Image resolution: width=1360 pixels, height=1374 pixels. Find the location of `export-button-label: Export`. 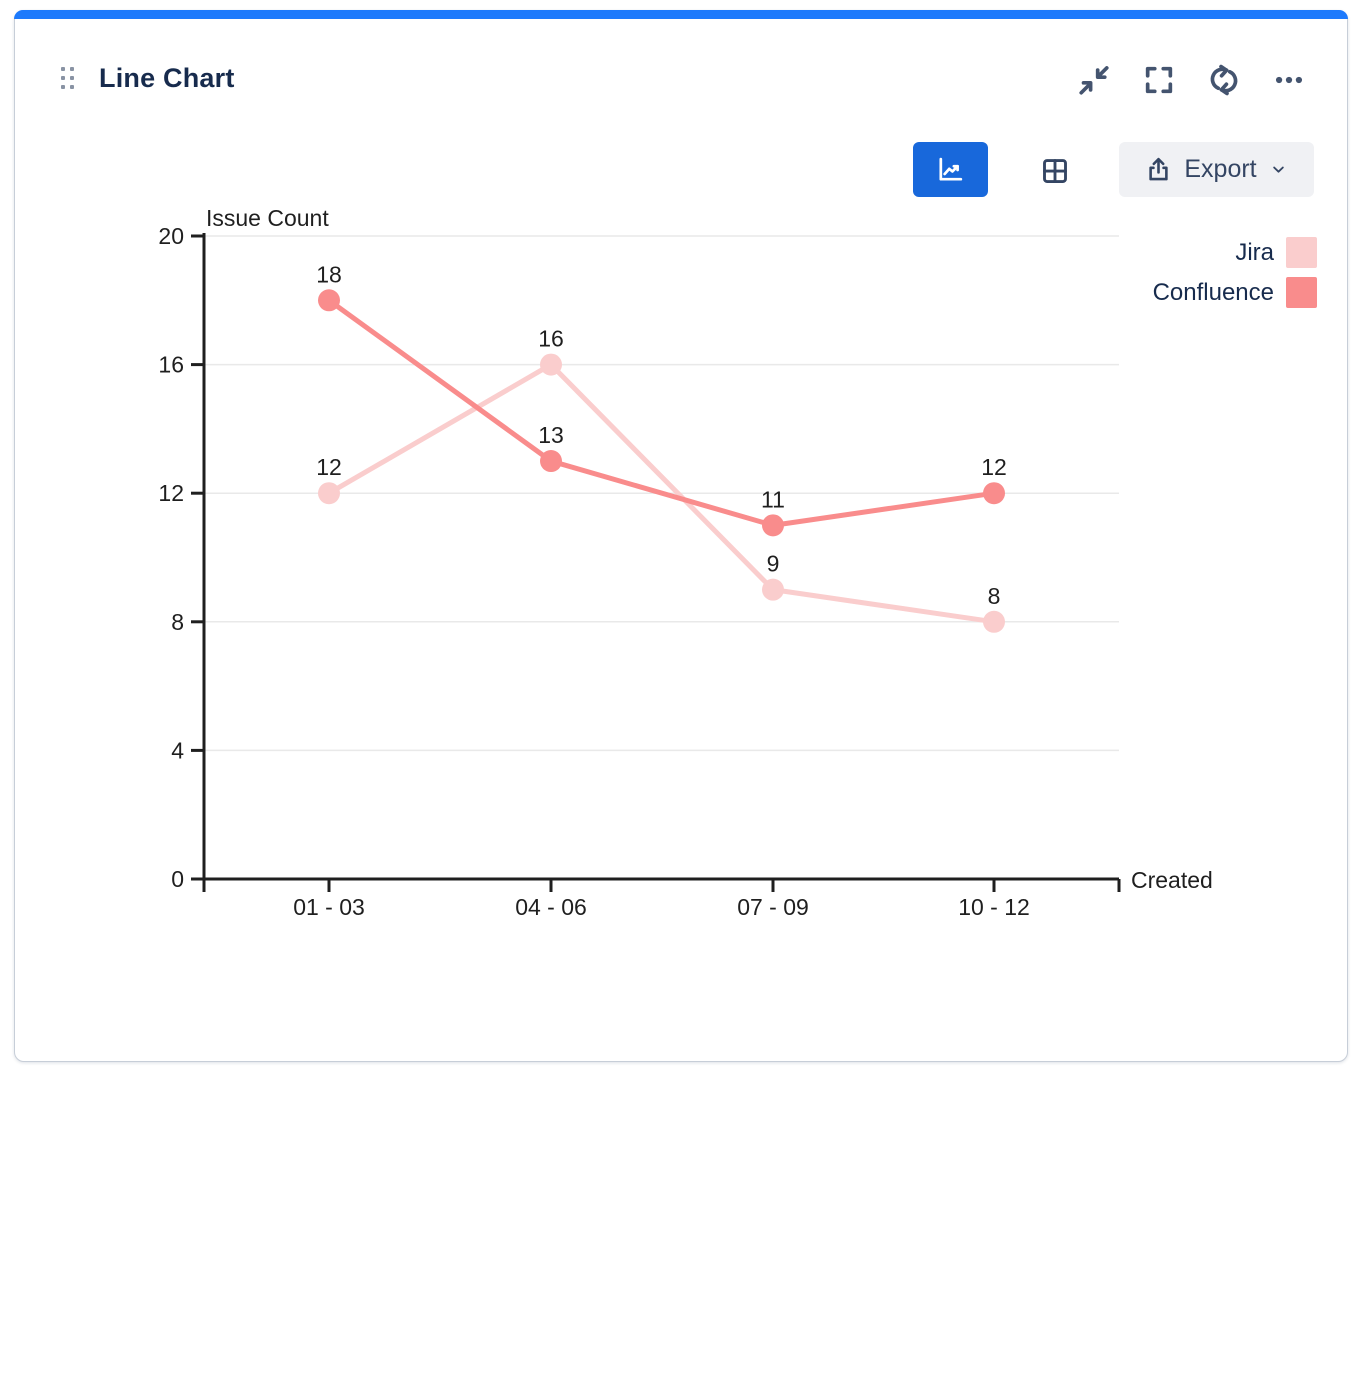

export-button-label: Export is located at coordinates (1220, 169).